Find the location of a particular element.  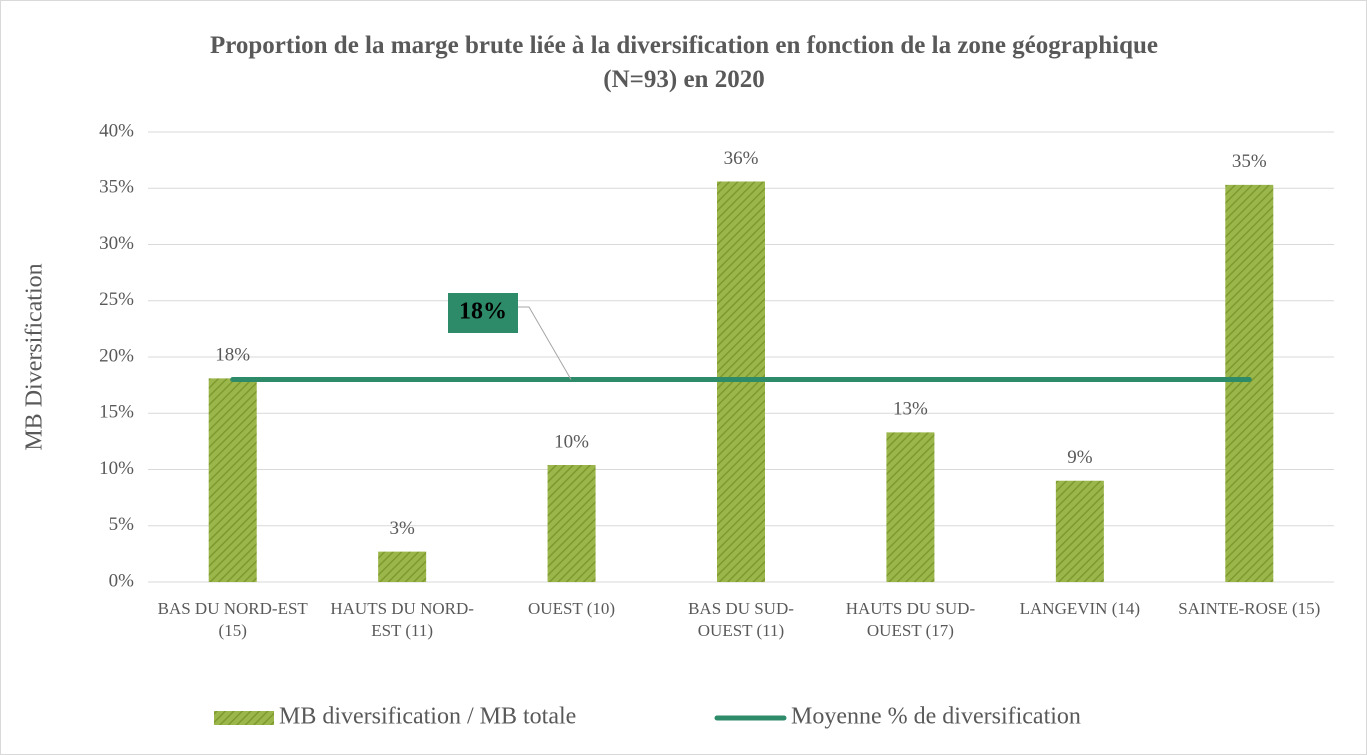

data-label: 36% is located at coordinates (741, 158).